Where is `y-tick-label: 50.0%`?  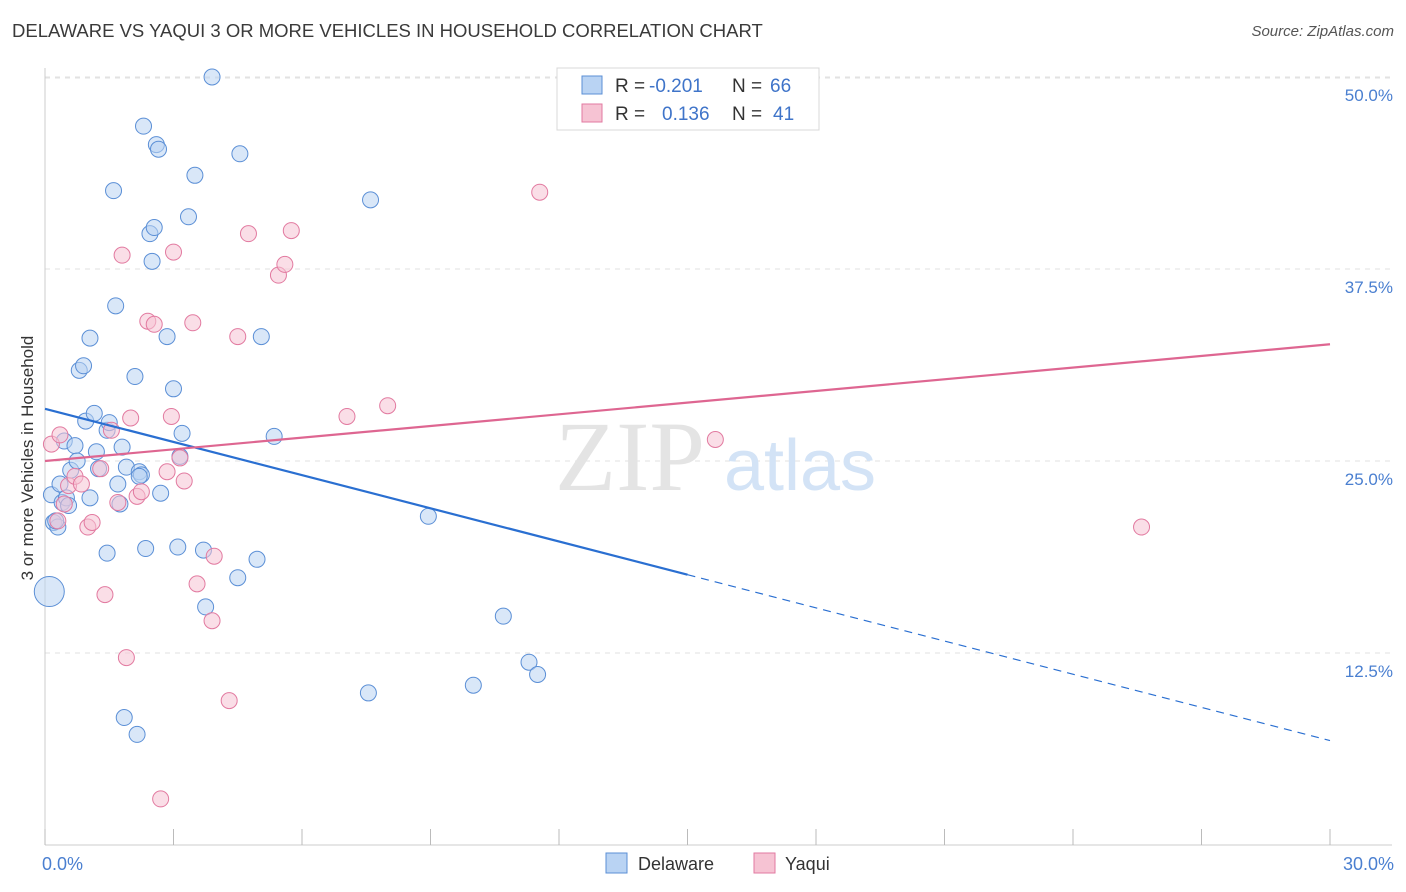 y-tick-label: 50.0% is located at coordinates (1369, 95).